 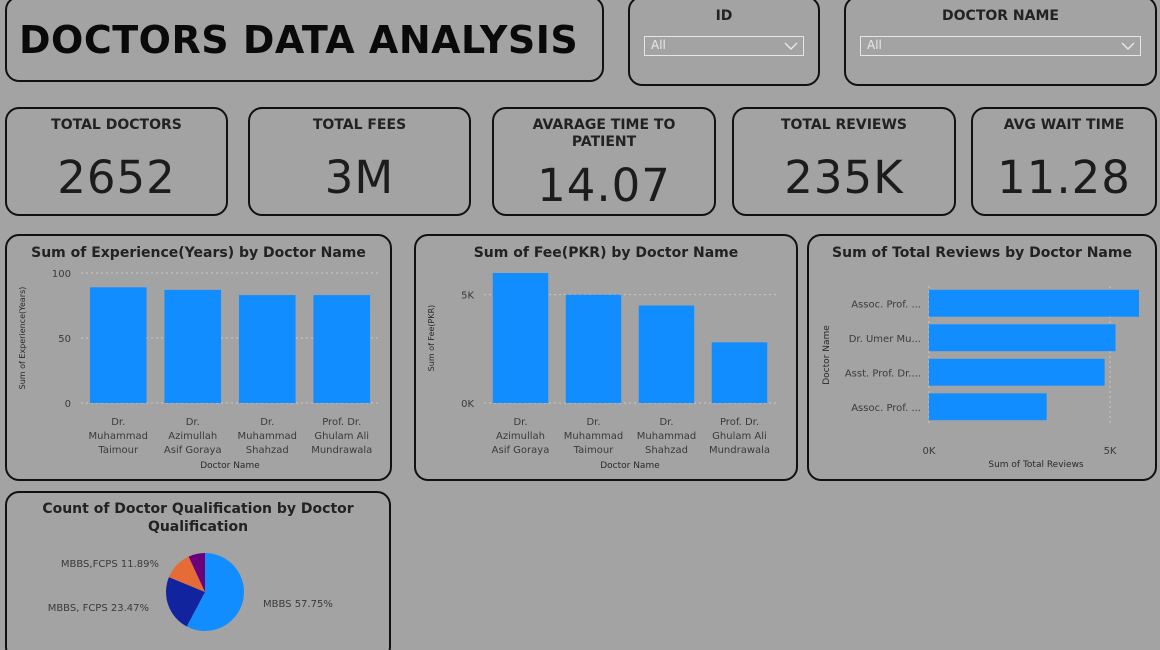 What do you see at coordinates (724, 46) in the screenshot?
I see `id-dropdown: All` at bounding box center [724, 46].